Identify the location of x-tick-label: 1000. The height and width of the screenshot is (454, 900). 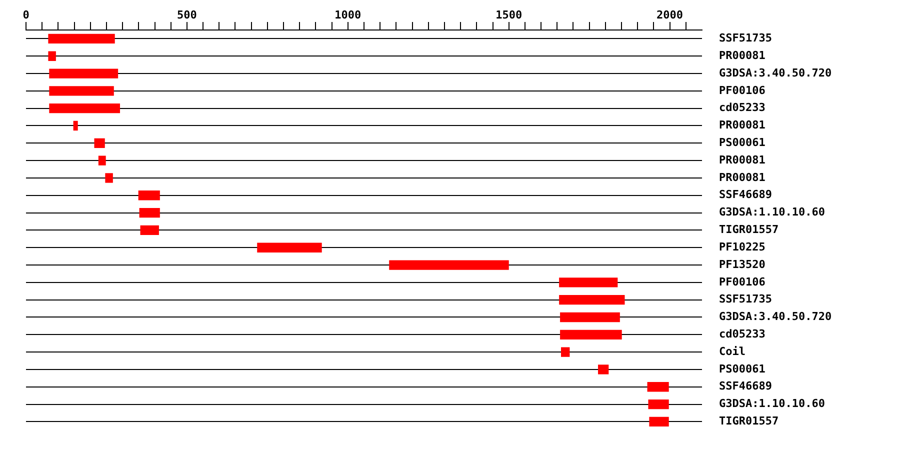
(348, 15).